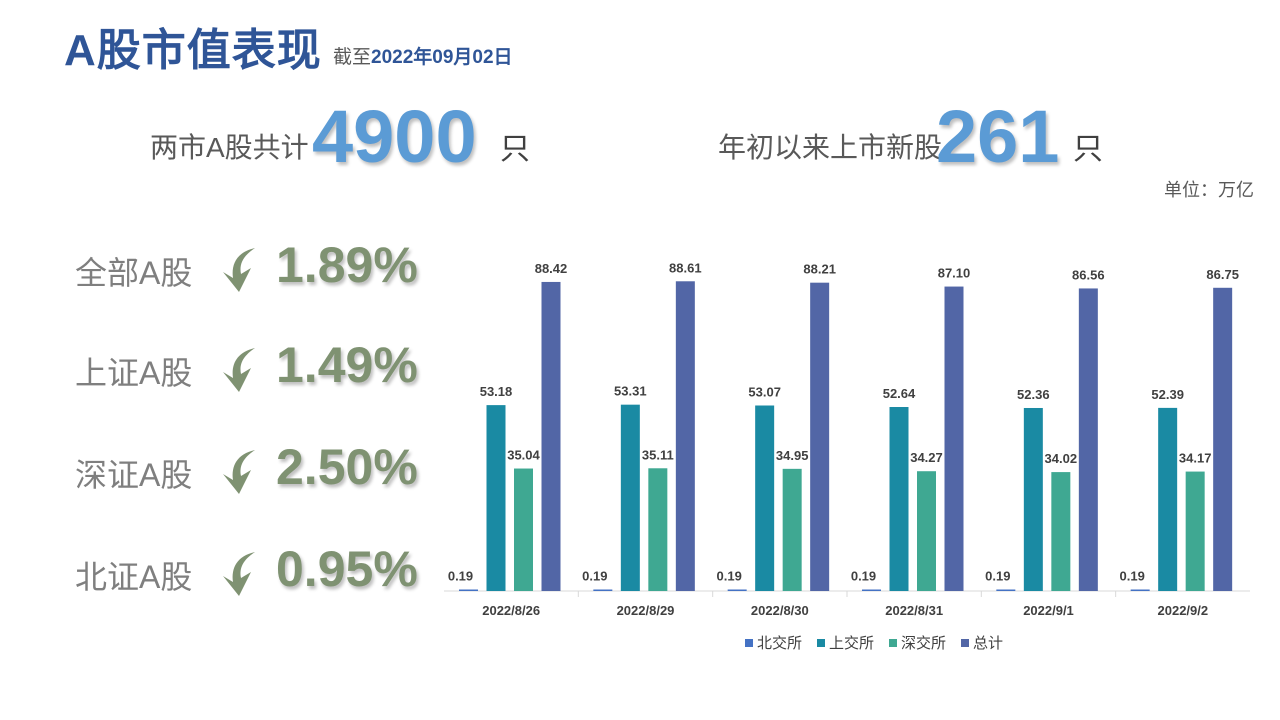  Describe the element at coordinates (899, 393) in the screenshot. I see `data-label: 52.64` at that location.